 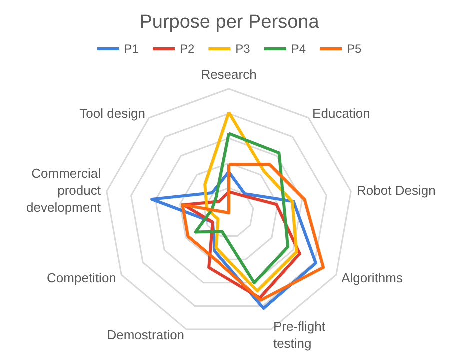 I want to click on legend-label: P3, so click(x=243, y=49).